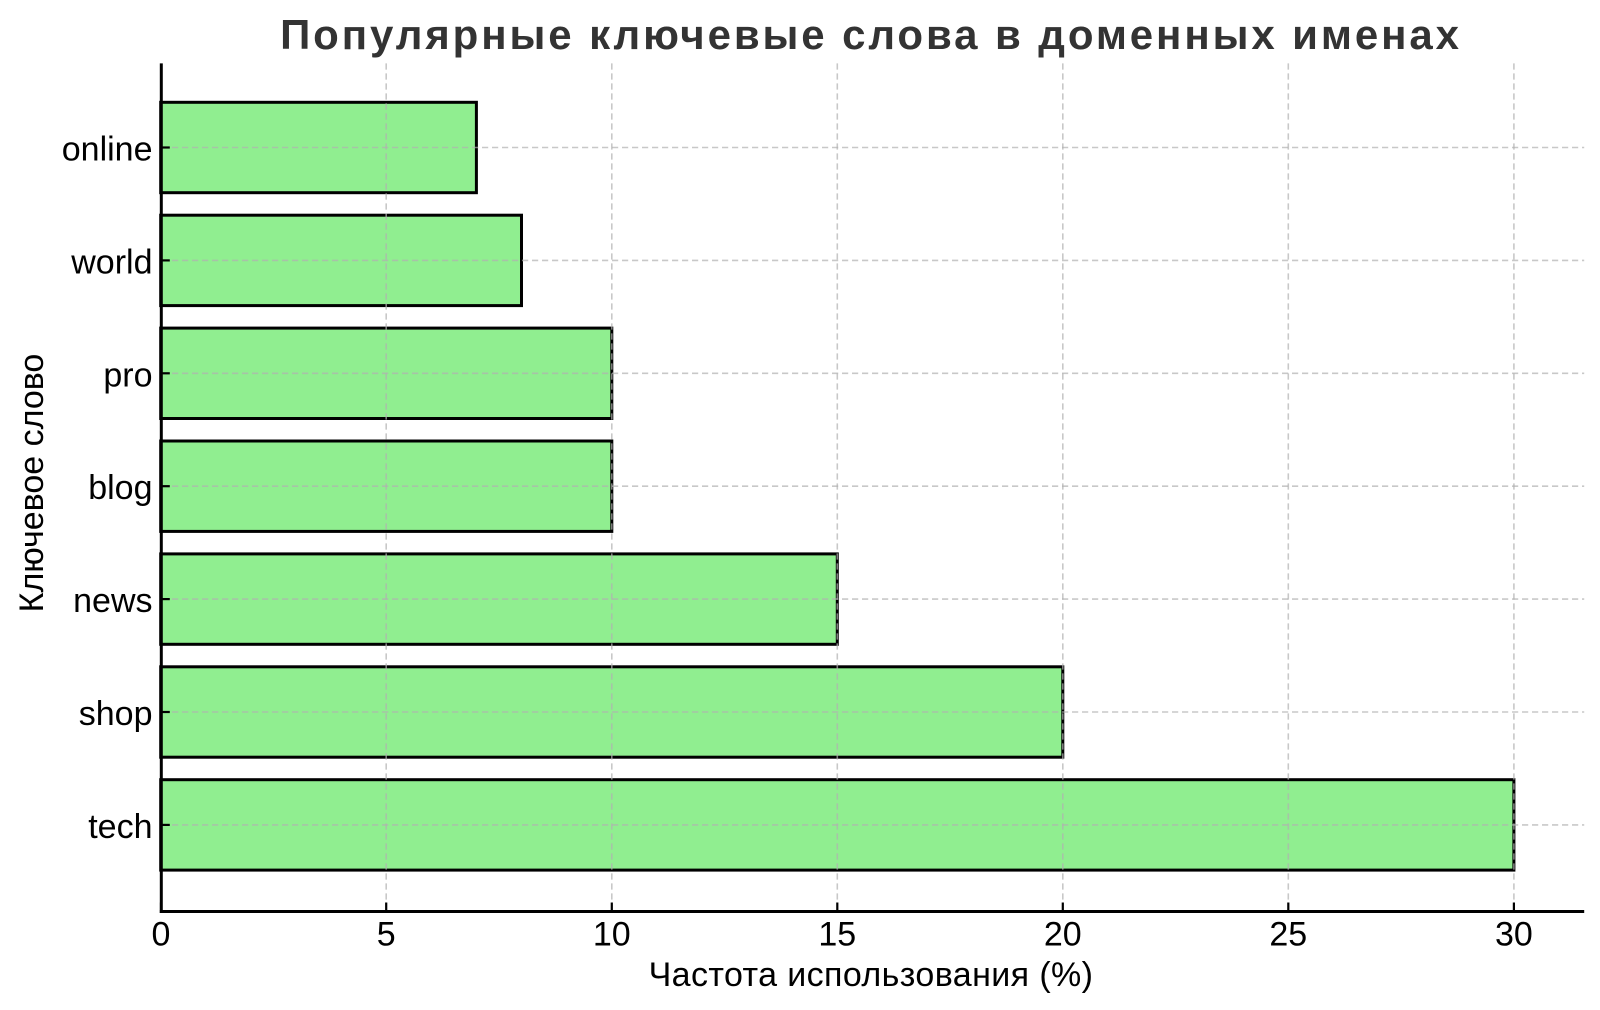 The height and width of the screenshot is (1010, 1600). Describe the element at coordinates (1514, 934) in the screenshot. I see `svg-text: 30` at that location.